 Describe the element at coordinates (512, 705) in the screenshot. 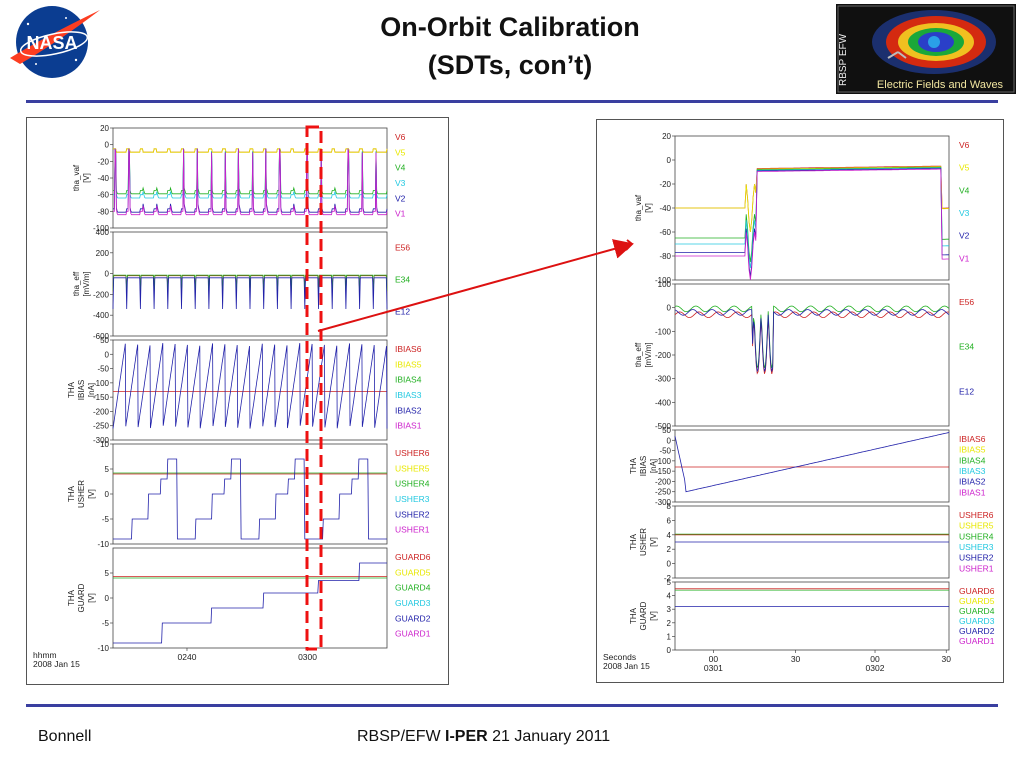

I see `footer-rule` at that location.